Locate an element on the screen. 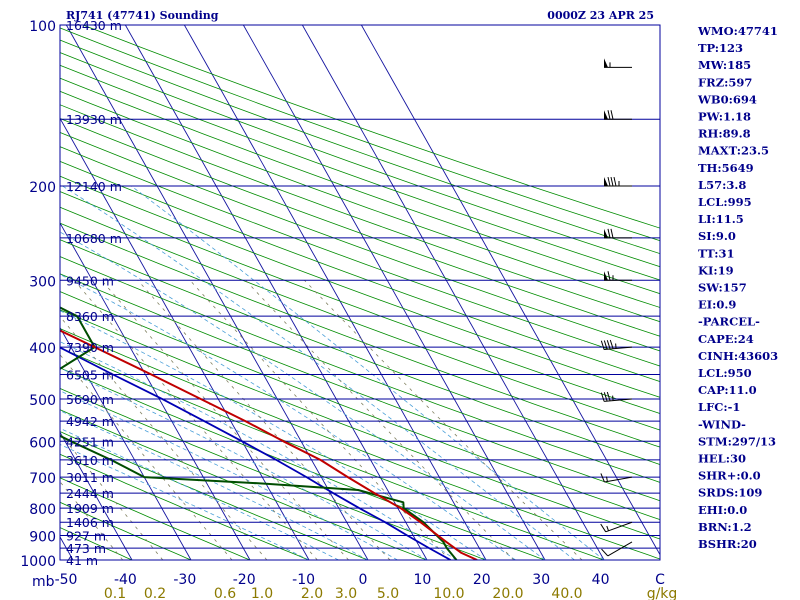 The width and height of the screenshot is (800, 600). height-label: 1406 m is located at coordinates (90, 522).